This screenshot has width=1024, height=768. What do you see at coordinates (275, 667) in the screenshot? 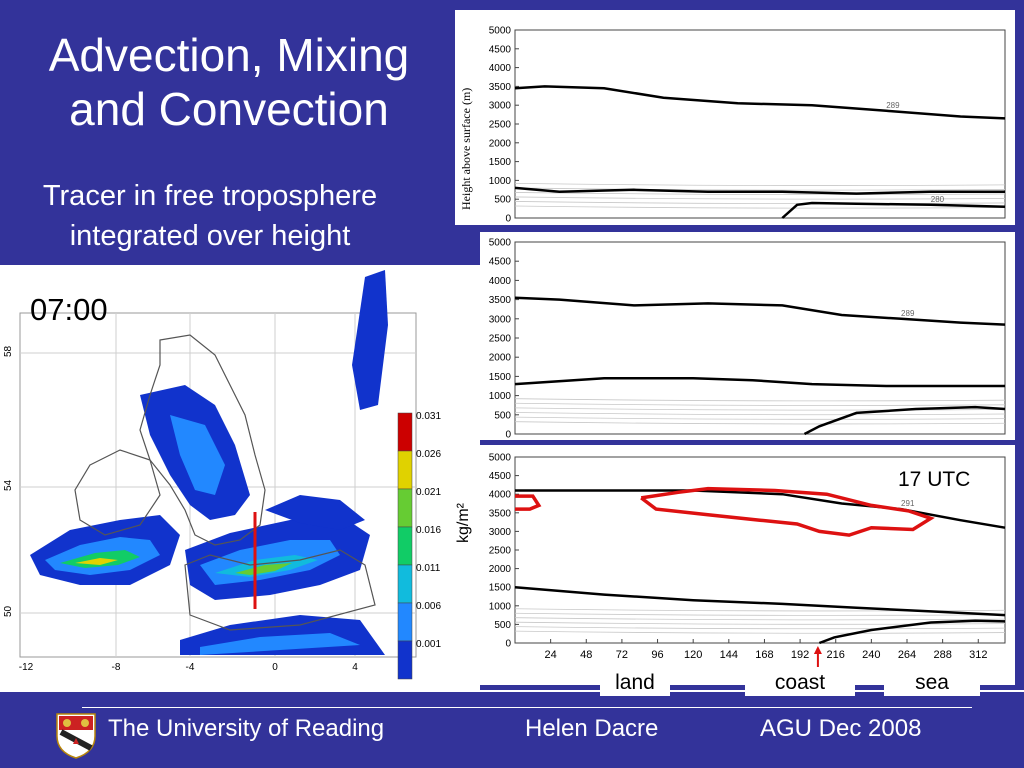
I see `lon-tick: 0` at bounding box center [275, 667].